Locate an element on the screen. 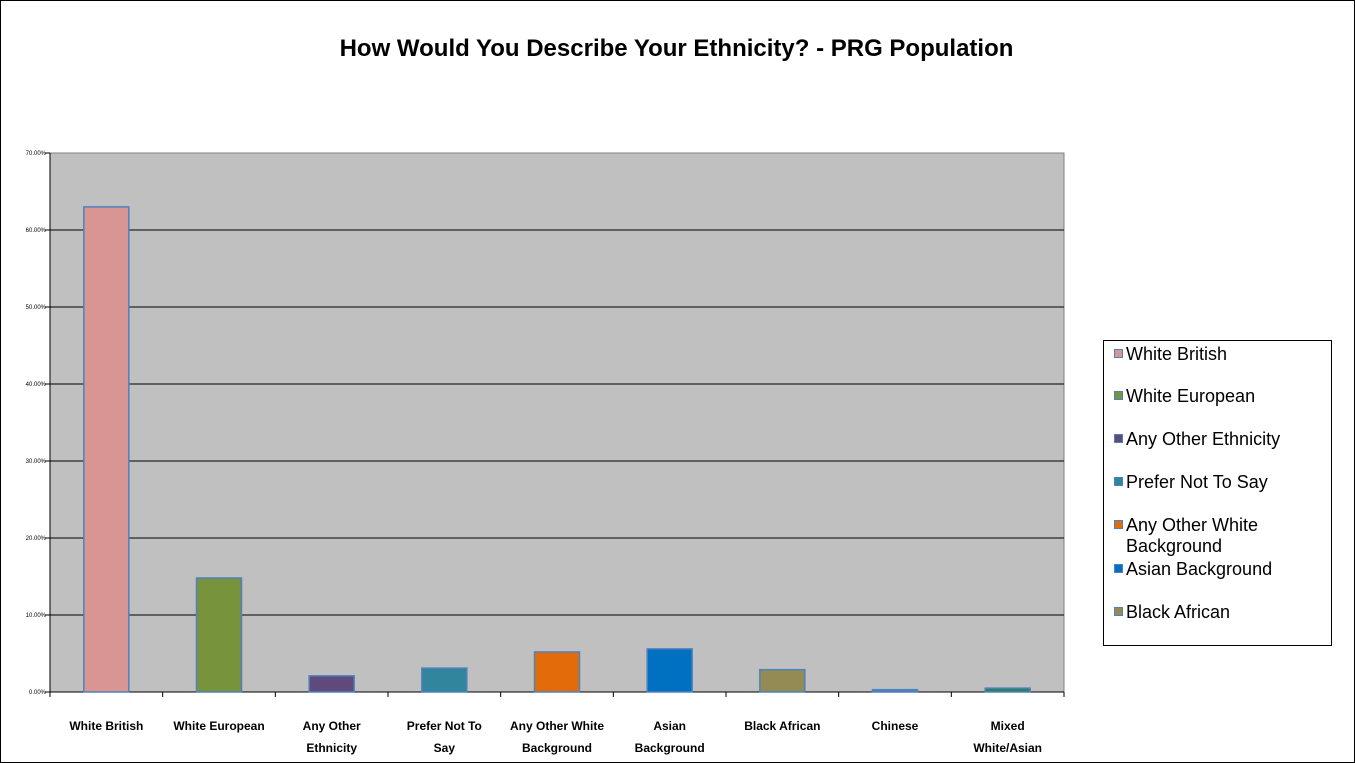  x-tick-label: White European is located at coordinates (218, 726).